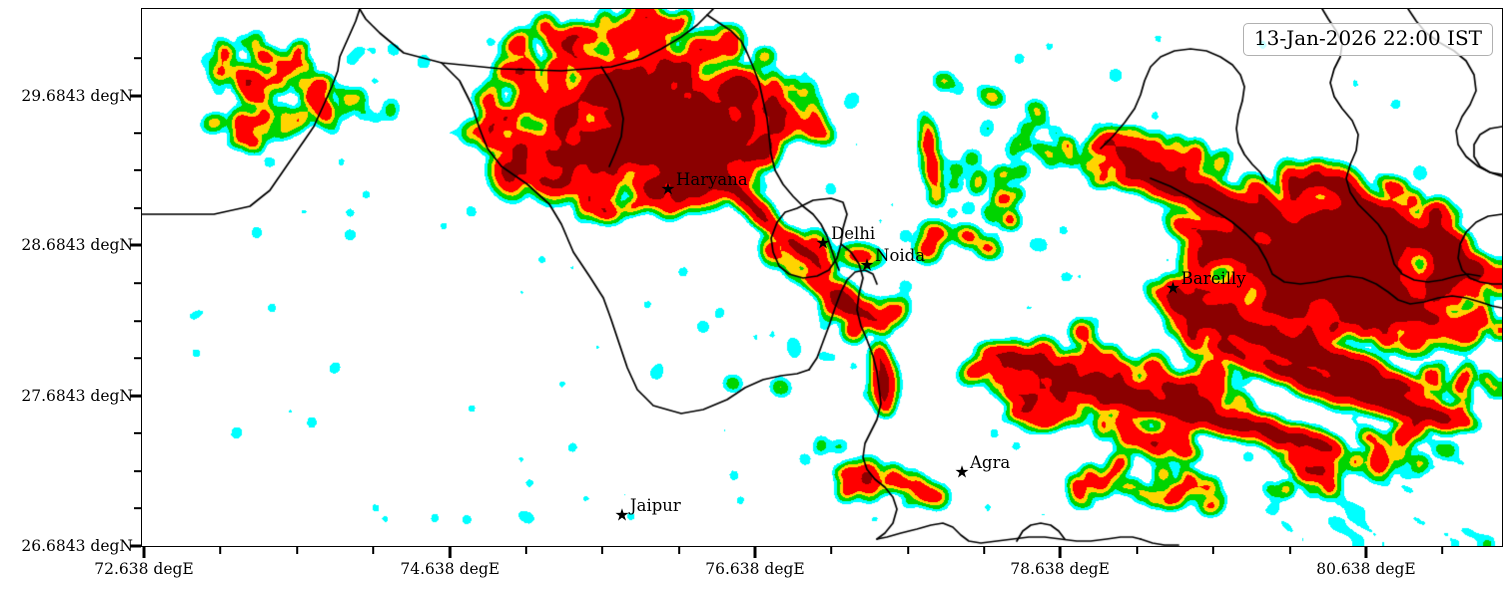 Image resolution: width=1512 pixels, height=591 pixels. What do you see at coordinates (1368, 39) in the screenshot?
I see `timestamp-label: 13-Jan-2026 22:00 IST` at bounding box center [1368, 39].